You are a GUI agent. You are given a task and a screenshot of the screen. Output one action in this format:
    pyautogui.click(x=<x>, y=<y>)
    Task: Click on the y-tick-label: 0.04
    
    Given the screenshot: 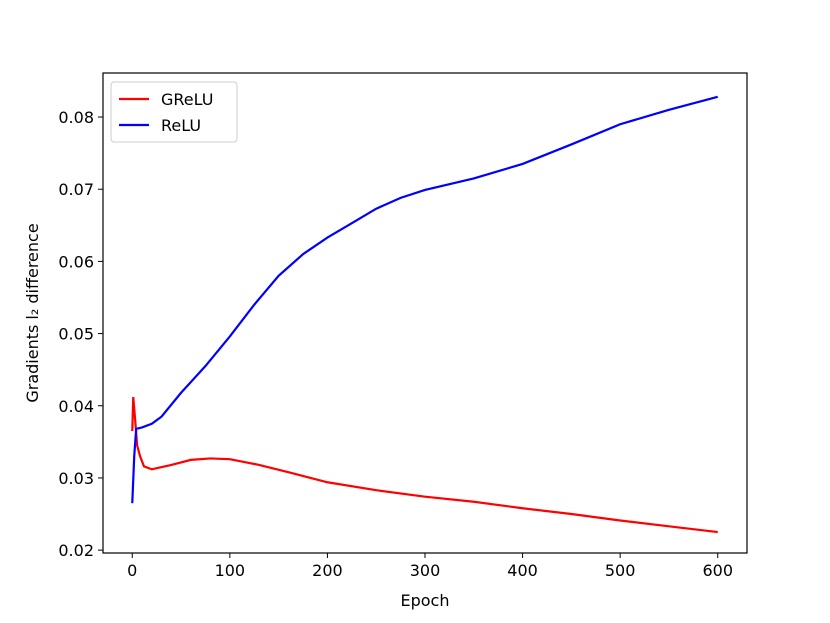 What is the action you would take?
    pyautogui.click(x=76, y=406)
    